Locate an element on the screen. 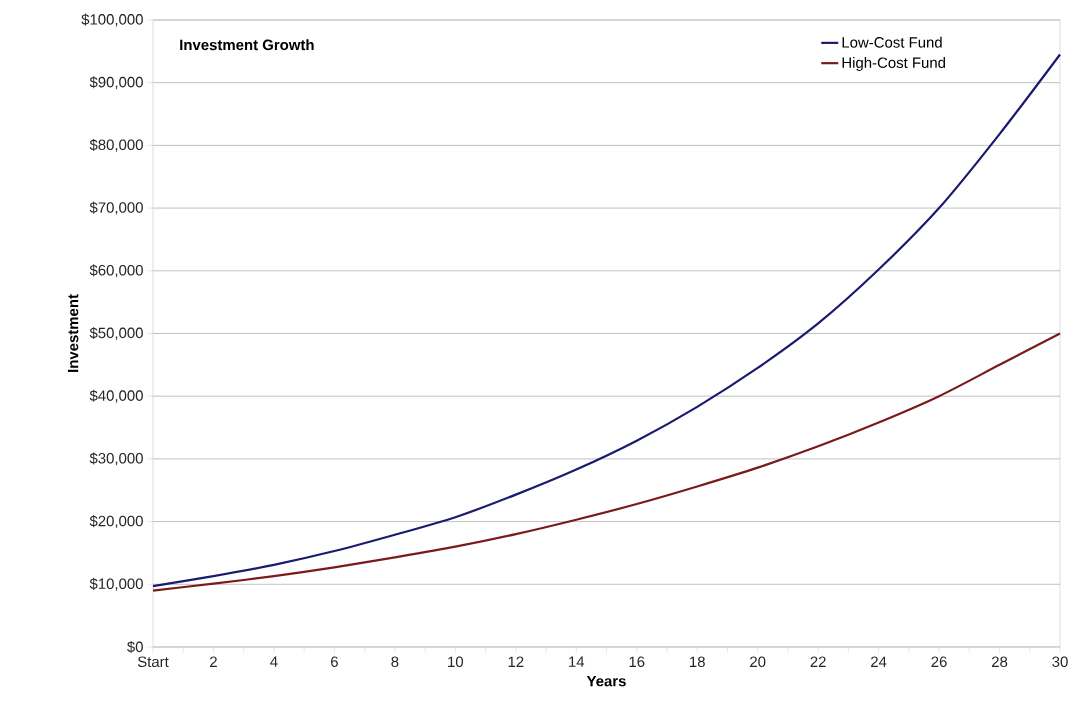 Image resolution: width=1077 pixels, height=725 pixels. x-tick-label: 10 is located at coordinates (456, 662).